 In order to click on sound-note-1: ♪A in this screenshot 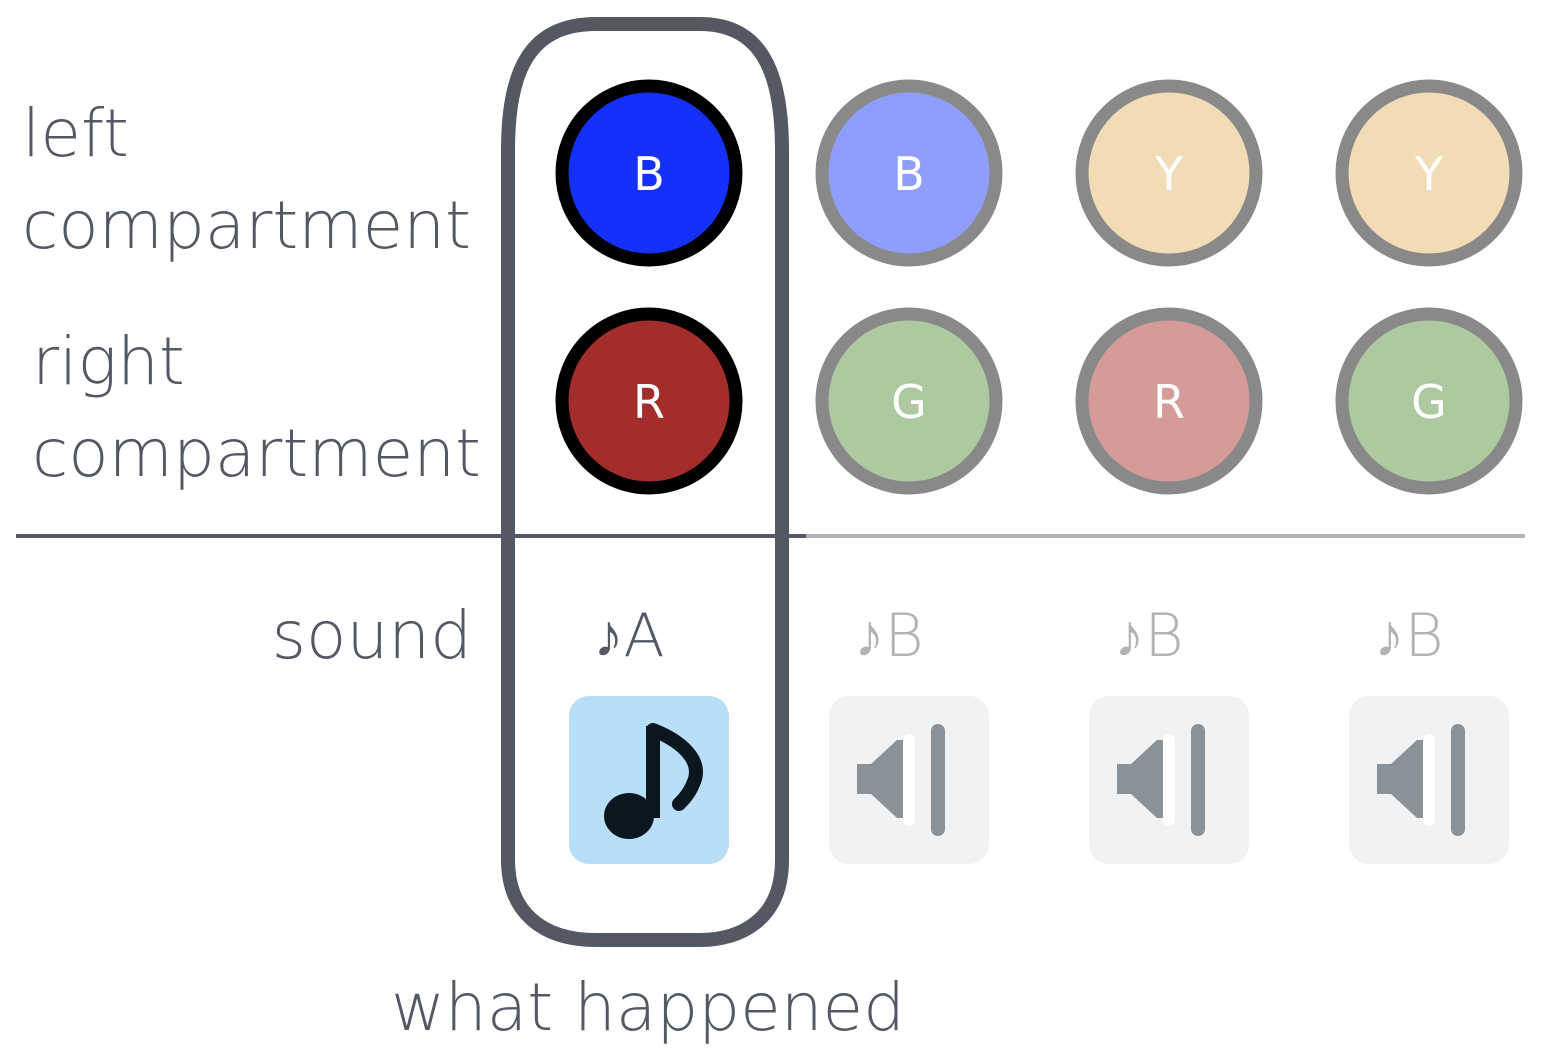, I will do `click(628, 636)`.